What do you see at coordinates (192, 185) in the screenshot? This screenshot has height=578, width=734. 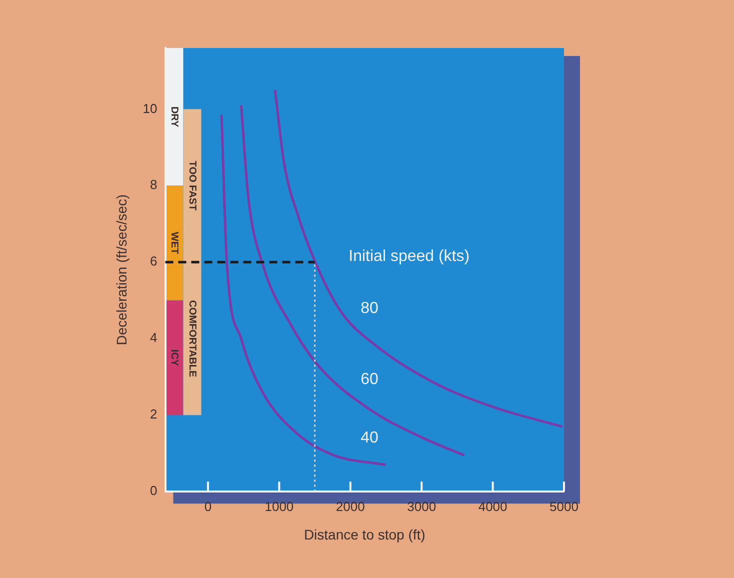 I see `band-label: TOO FAST` at bounding box center [192, 185].